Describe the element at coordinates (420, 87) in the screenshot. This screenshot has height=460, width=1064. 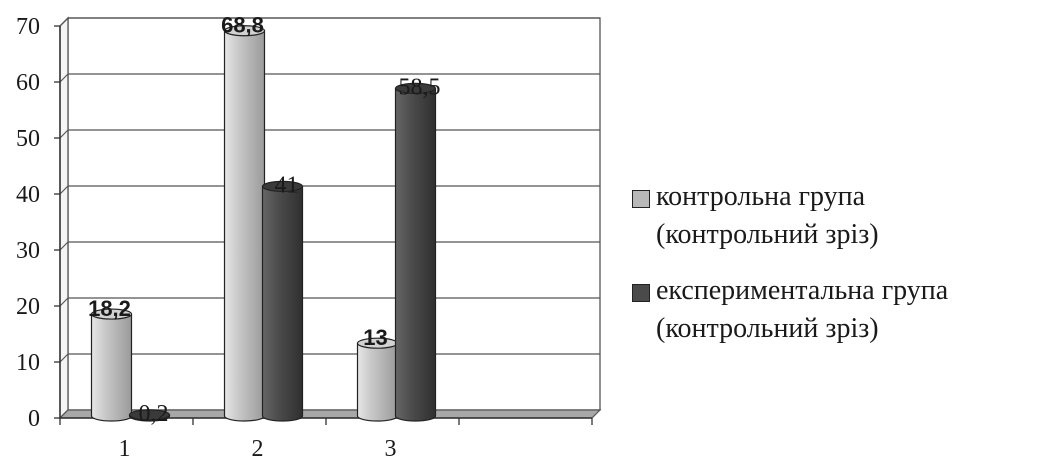
I see `data-label: 58,5` at that location.